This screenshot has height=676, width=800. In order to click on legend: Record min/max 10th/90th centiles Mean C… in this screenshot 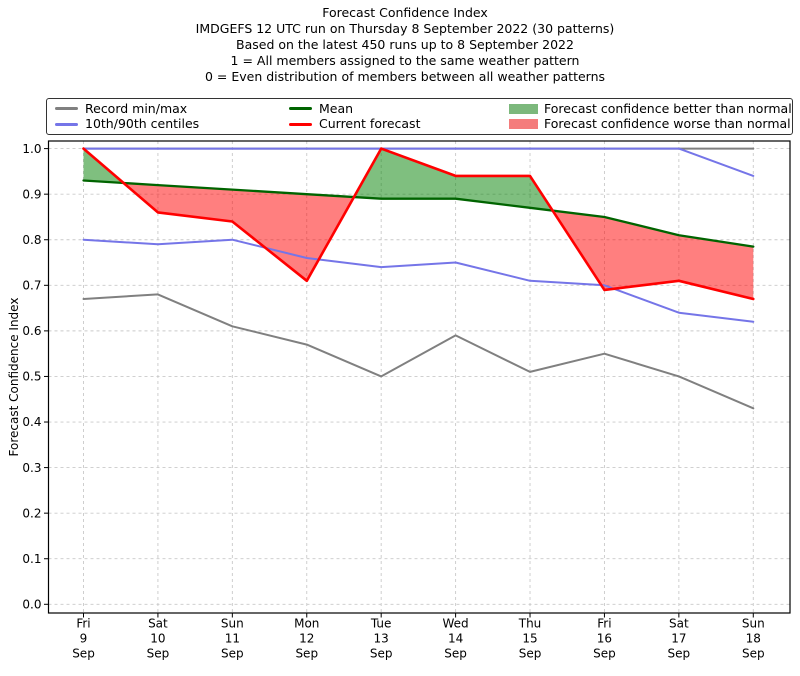, I will do `click(419, 116)`.